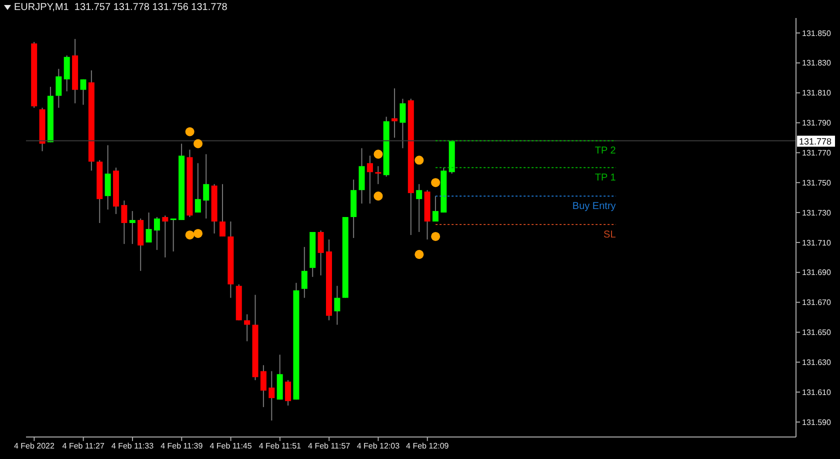 The image size is (840, 459). Describe the element at coordinates (182, 446) in the screenshot. I see `x-tick-label: 4 Feb 11:39` at that location.